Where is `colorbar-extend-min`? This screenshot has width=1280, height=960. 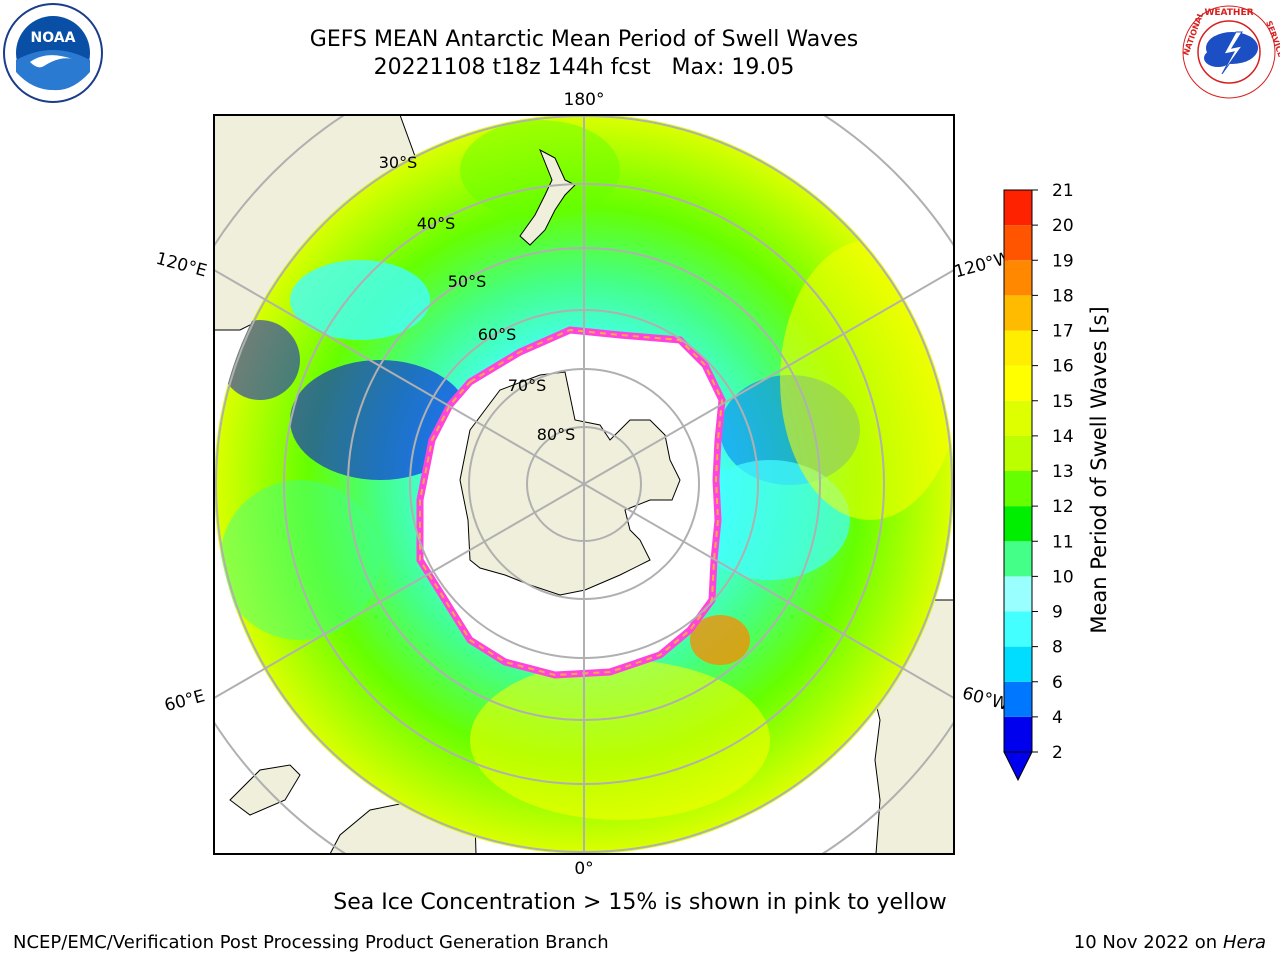
colorbar-extend-min is located at coordinates (1018, 766).